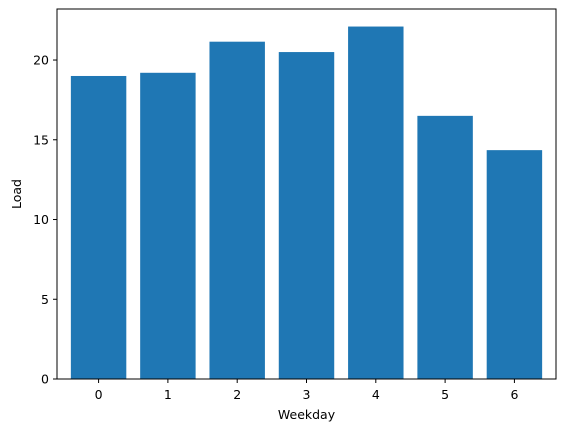  I want to click on y-tick-label-0: 0, so click(45, 379).